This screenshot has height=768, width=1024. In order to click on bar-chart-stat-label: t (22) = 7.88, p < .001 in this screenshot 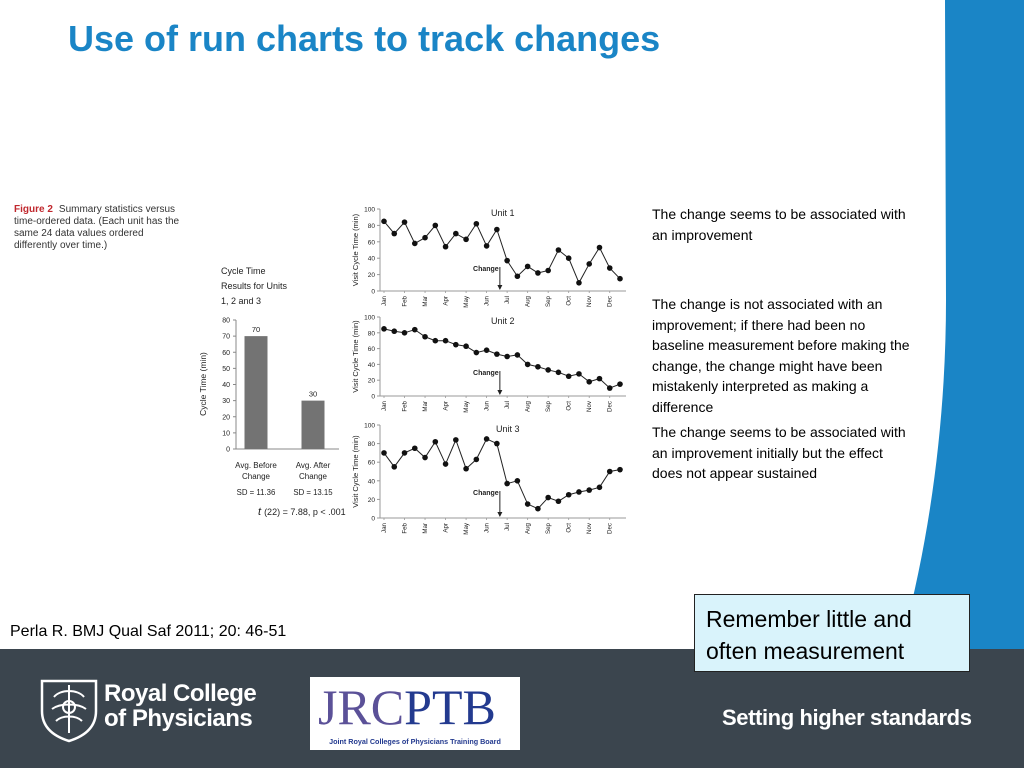, I will do `click(302, 512)`.